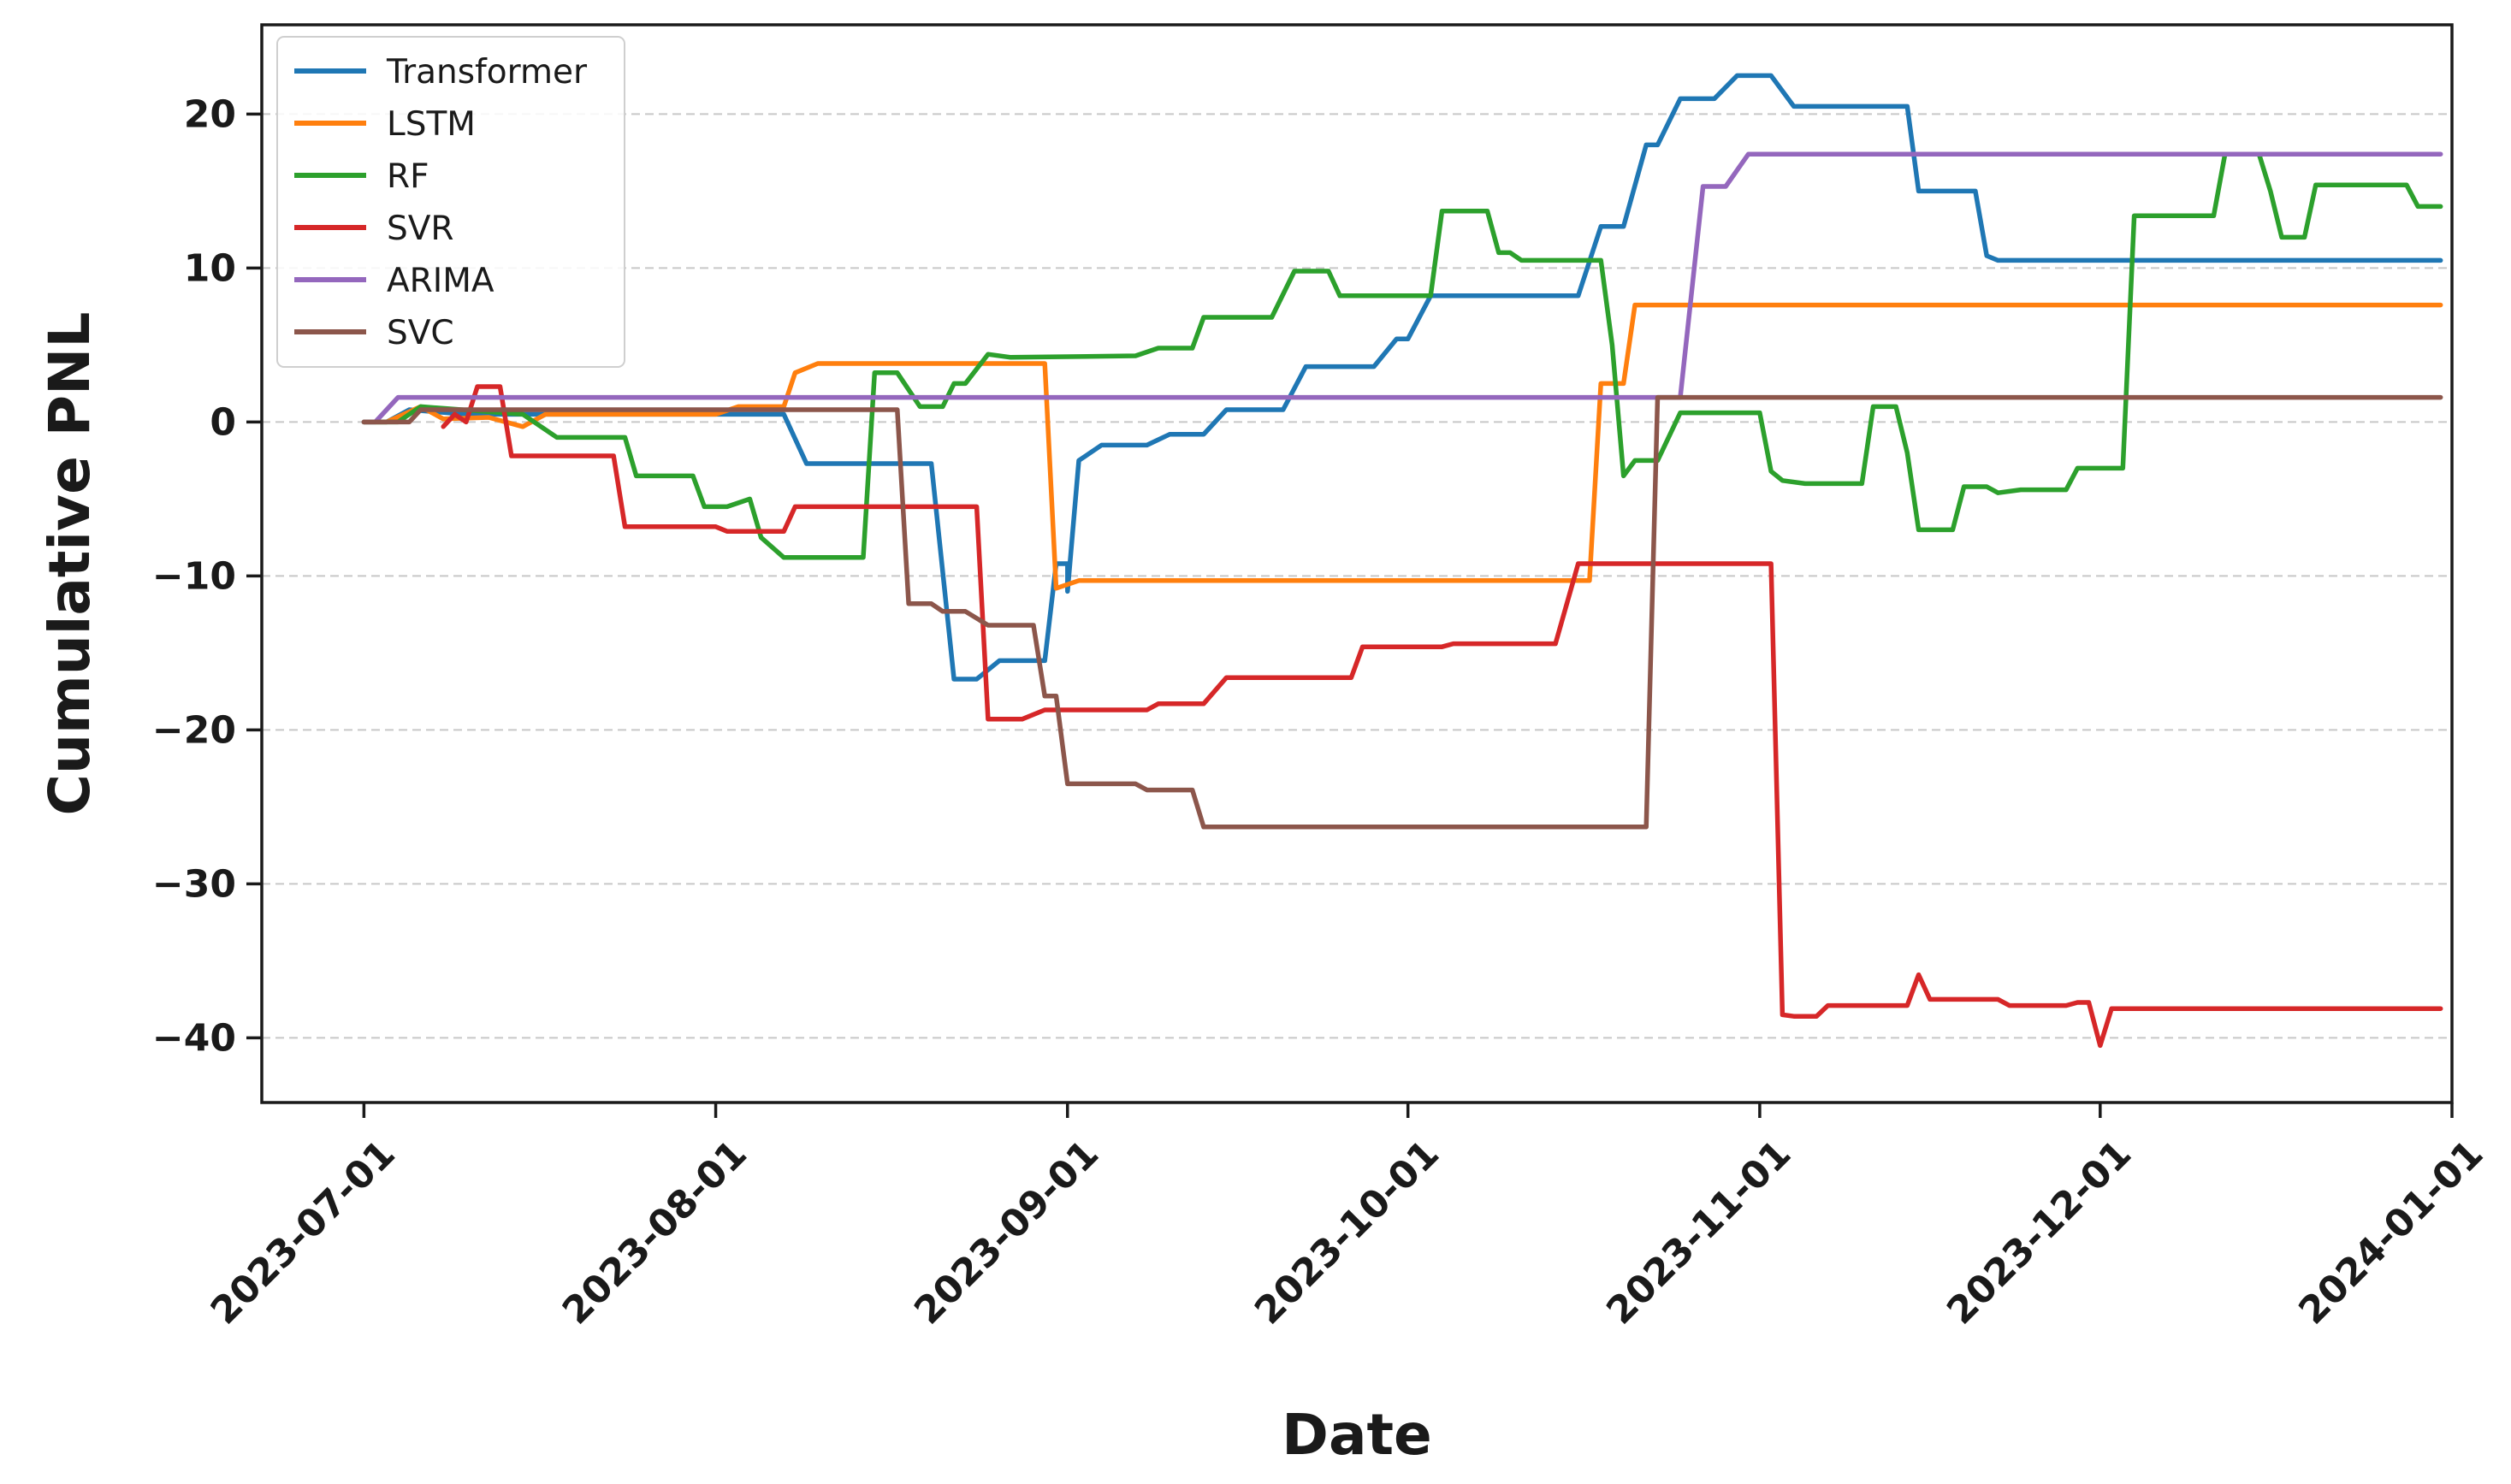  I want to click on y-tick-label: −40, so click(194, 1038).